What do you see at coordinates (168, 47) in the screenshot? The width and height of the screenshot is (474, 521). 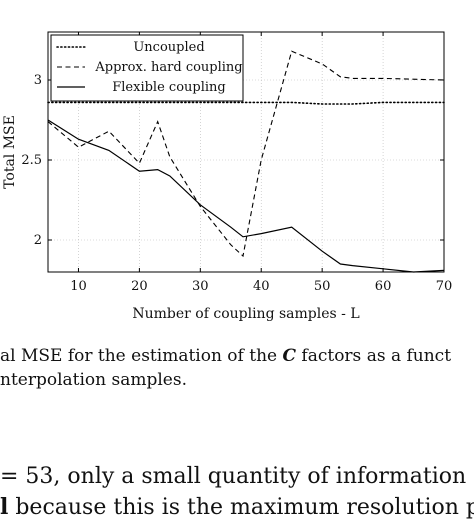 I see `legend-label-dotted: Uncoupled` at bounding box center [168, 47].